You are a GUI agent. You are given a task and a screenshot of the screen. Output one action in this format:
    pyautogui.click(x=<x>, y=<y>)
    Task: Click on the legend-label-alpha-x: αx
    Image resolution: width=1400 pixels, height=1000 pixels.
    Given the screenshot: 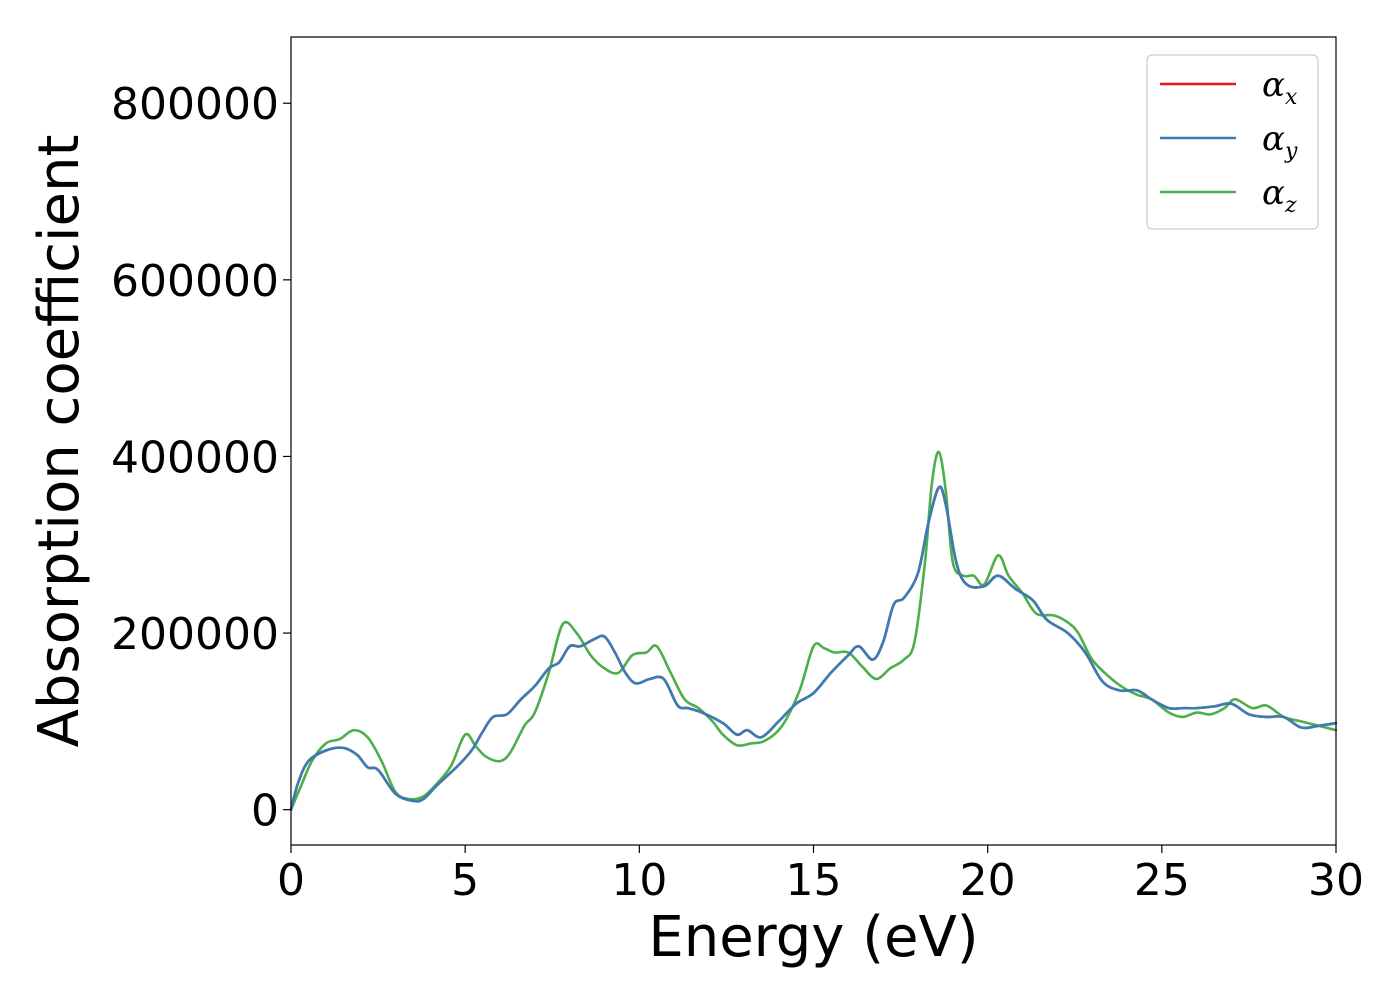 What is the action you would take?
    pyautogui.click(x=1280, y=87)
    